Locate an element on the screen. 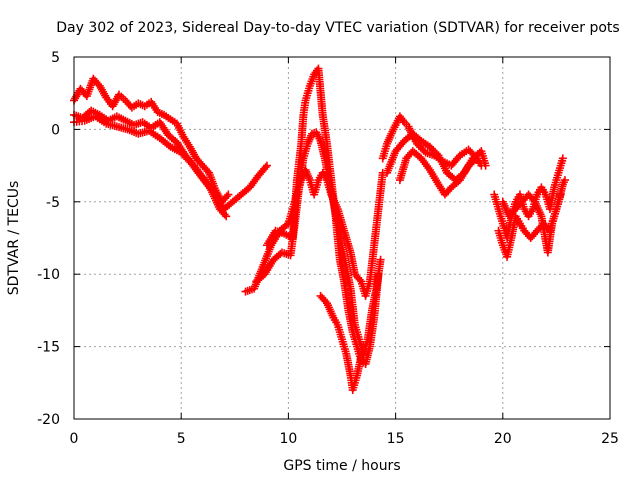 The image size is (640, 480). x-tick-label: 10 is located at coordinates (288, 439).